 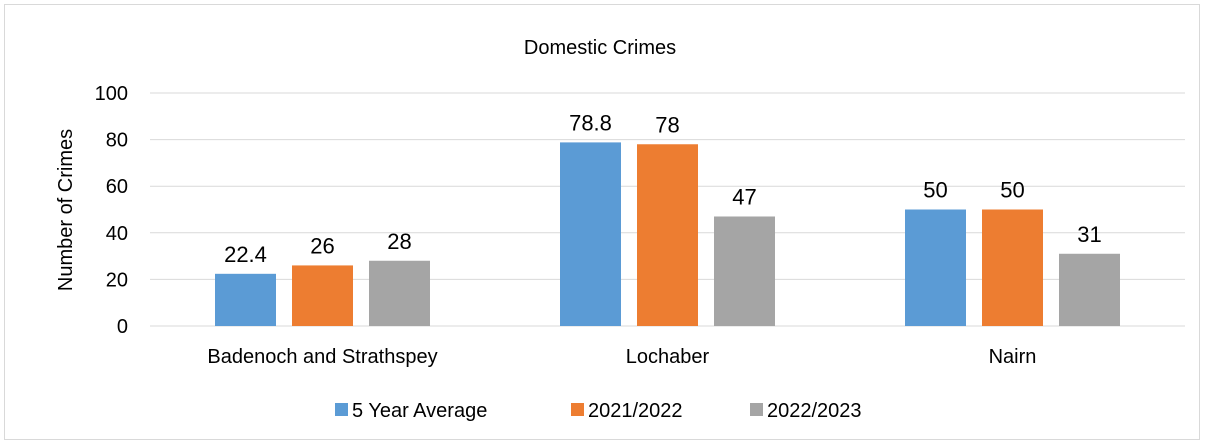 What do you see at coordinates (1013, 357) in the screenshot?
I see `x-category-label: Nairn` at bounding box center [1013, 357].